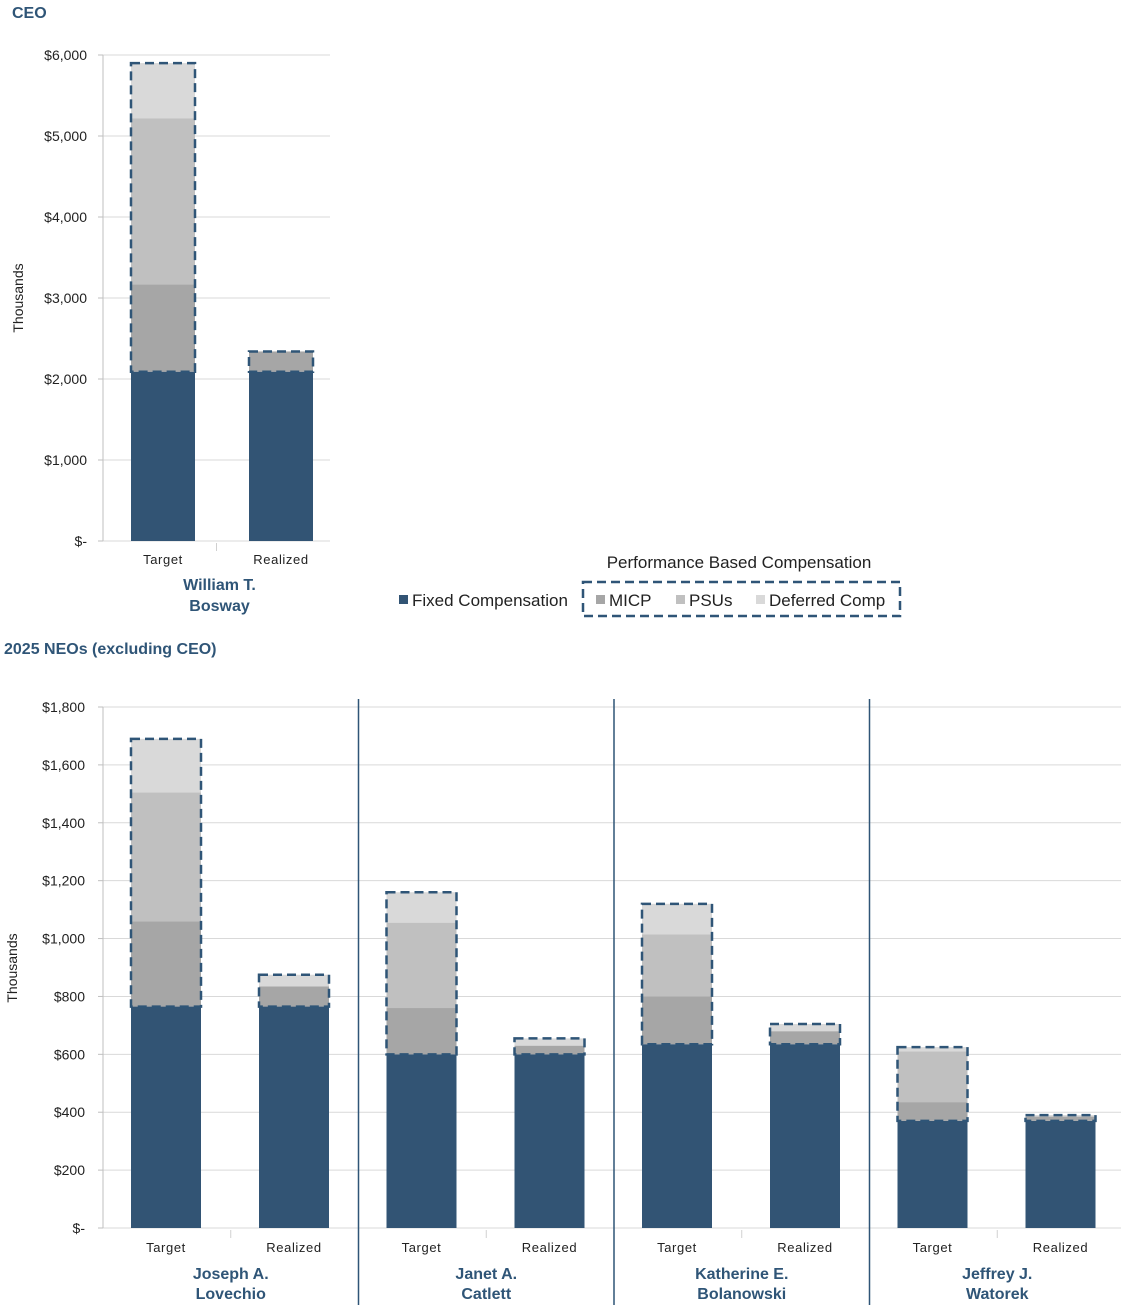 The height and width of the screenshot is (1305, 1133). Describe the element at coordinates (403, 599) in the screenshot. I see `legend-fixed-swatch` at that location.